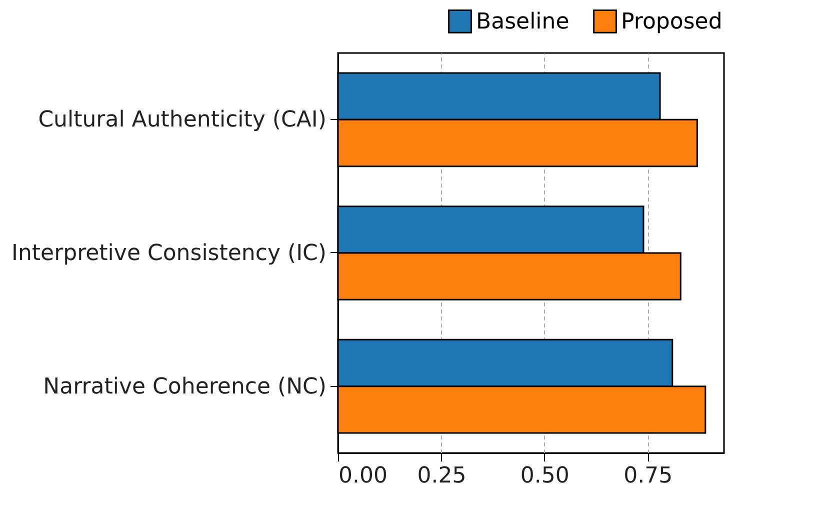 The image size is (817, 510). What do you see at coordinates (648, 476) in the screenshot?
I see `x-tick-label: 0.75` at bounding box center [648, 476].